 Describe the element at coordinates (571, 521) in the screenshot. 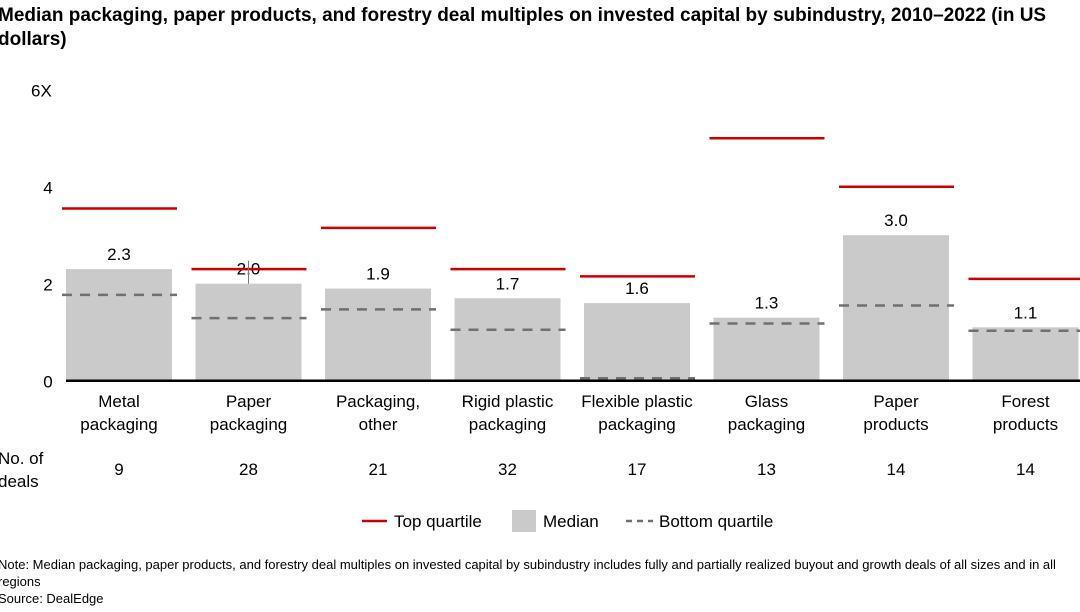

I see `legend-median-label: Median` at that location.